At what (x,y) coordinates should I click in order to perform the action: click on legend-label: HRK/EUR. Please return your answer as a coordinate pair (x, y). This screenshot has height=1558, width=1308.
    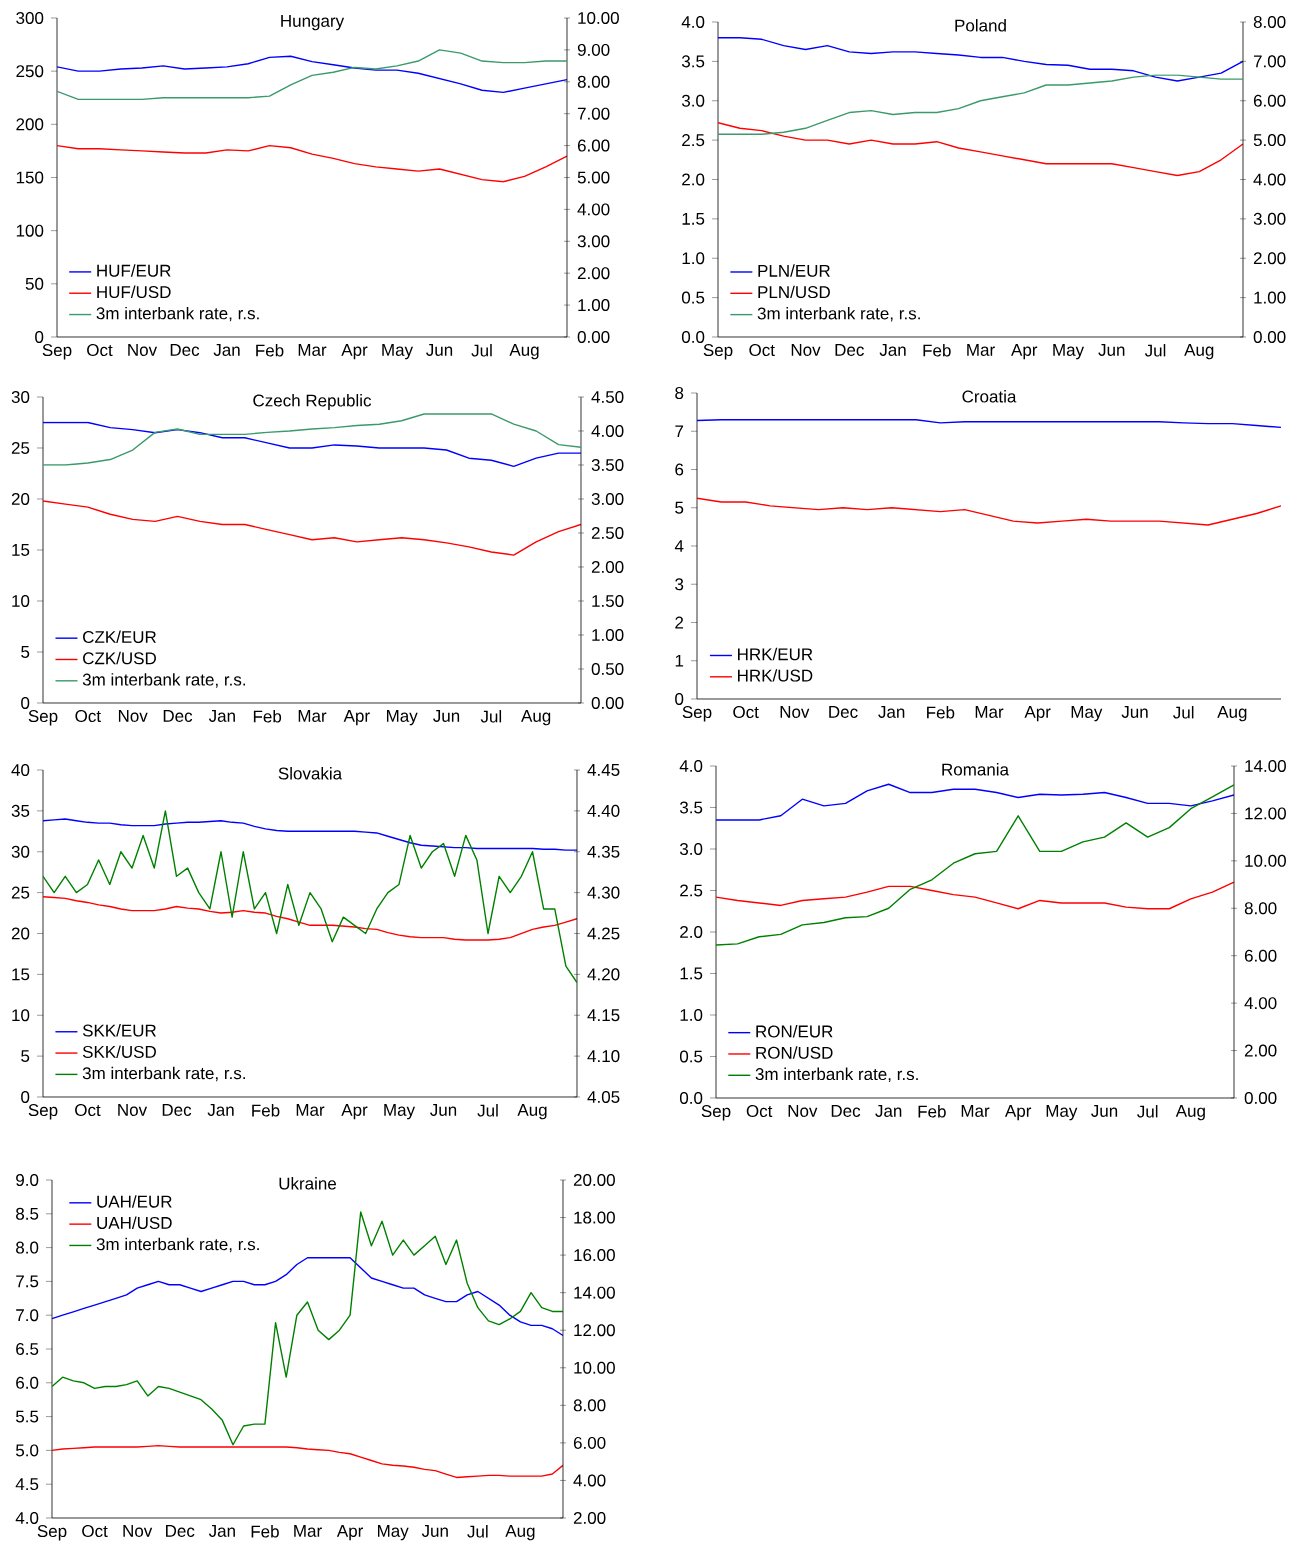
    Looking at the image, I should click on (775, 654).